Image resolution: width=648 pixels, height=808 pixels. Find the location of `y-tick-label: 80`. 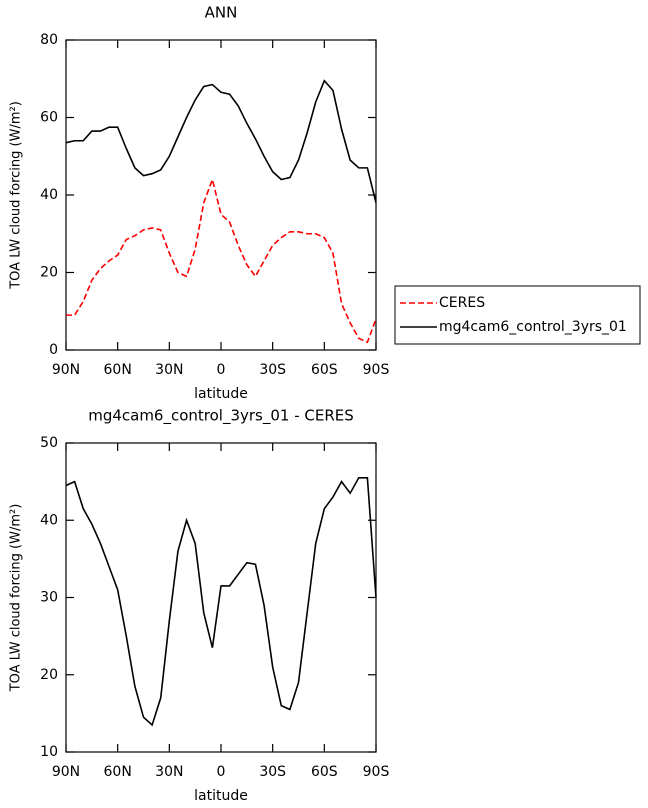

y-tick-label: 80 is located at coordinates (49, 40).